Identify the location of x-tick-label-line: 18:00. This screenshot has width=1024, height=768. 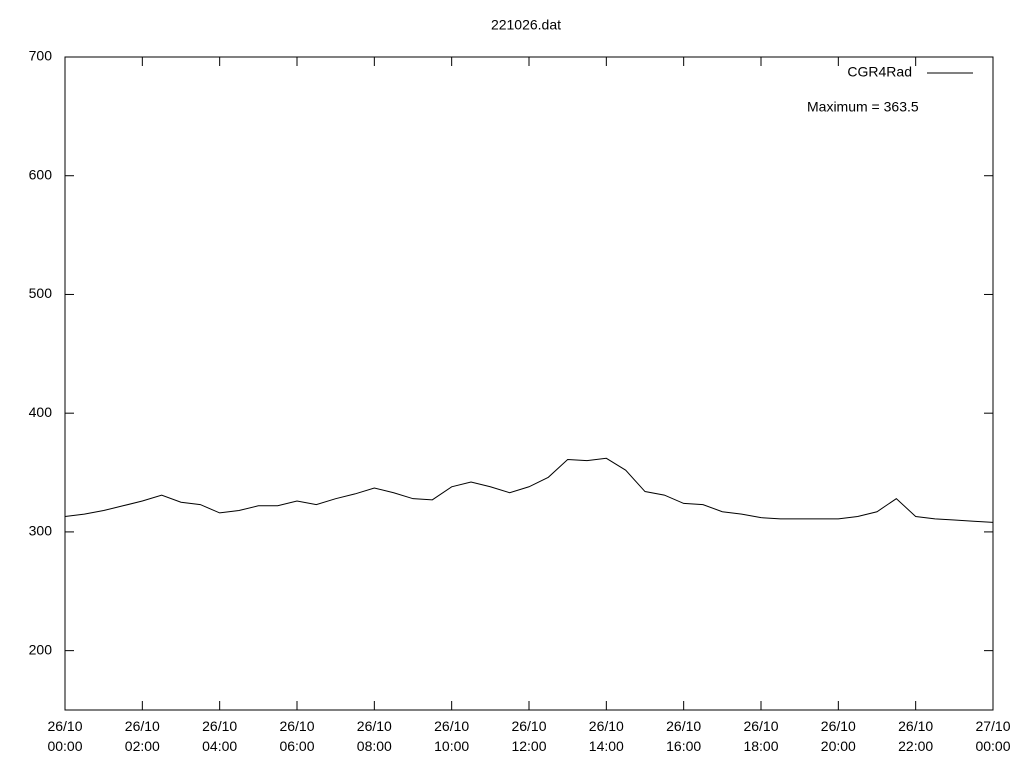
(760, 746).